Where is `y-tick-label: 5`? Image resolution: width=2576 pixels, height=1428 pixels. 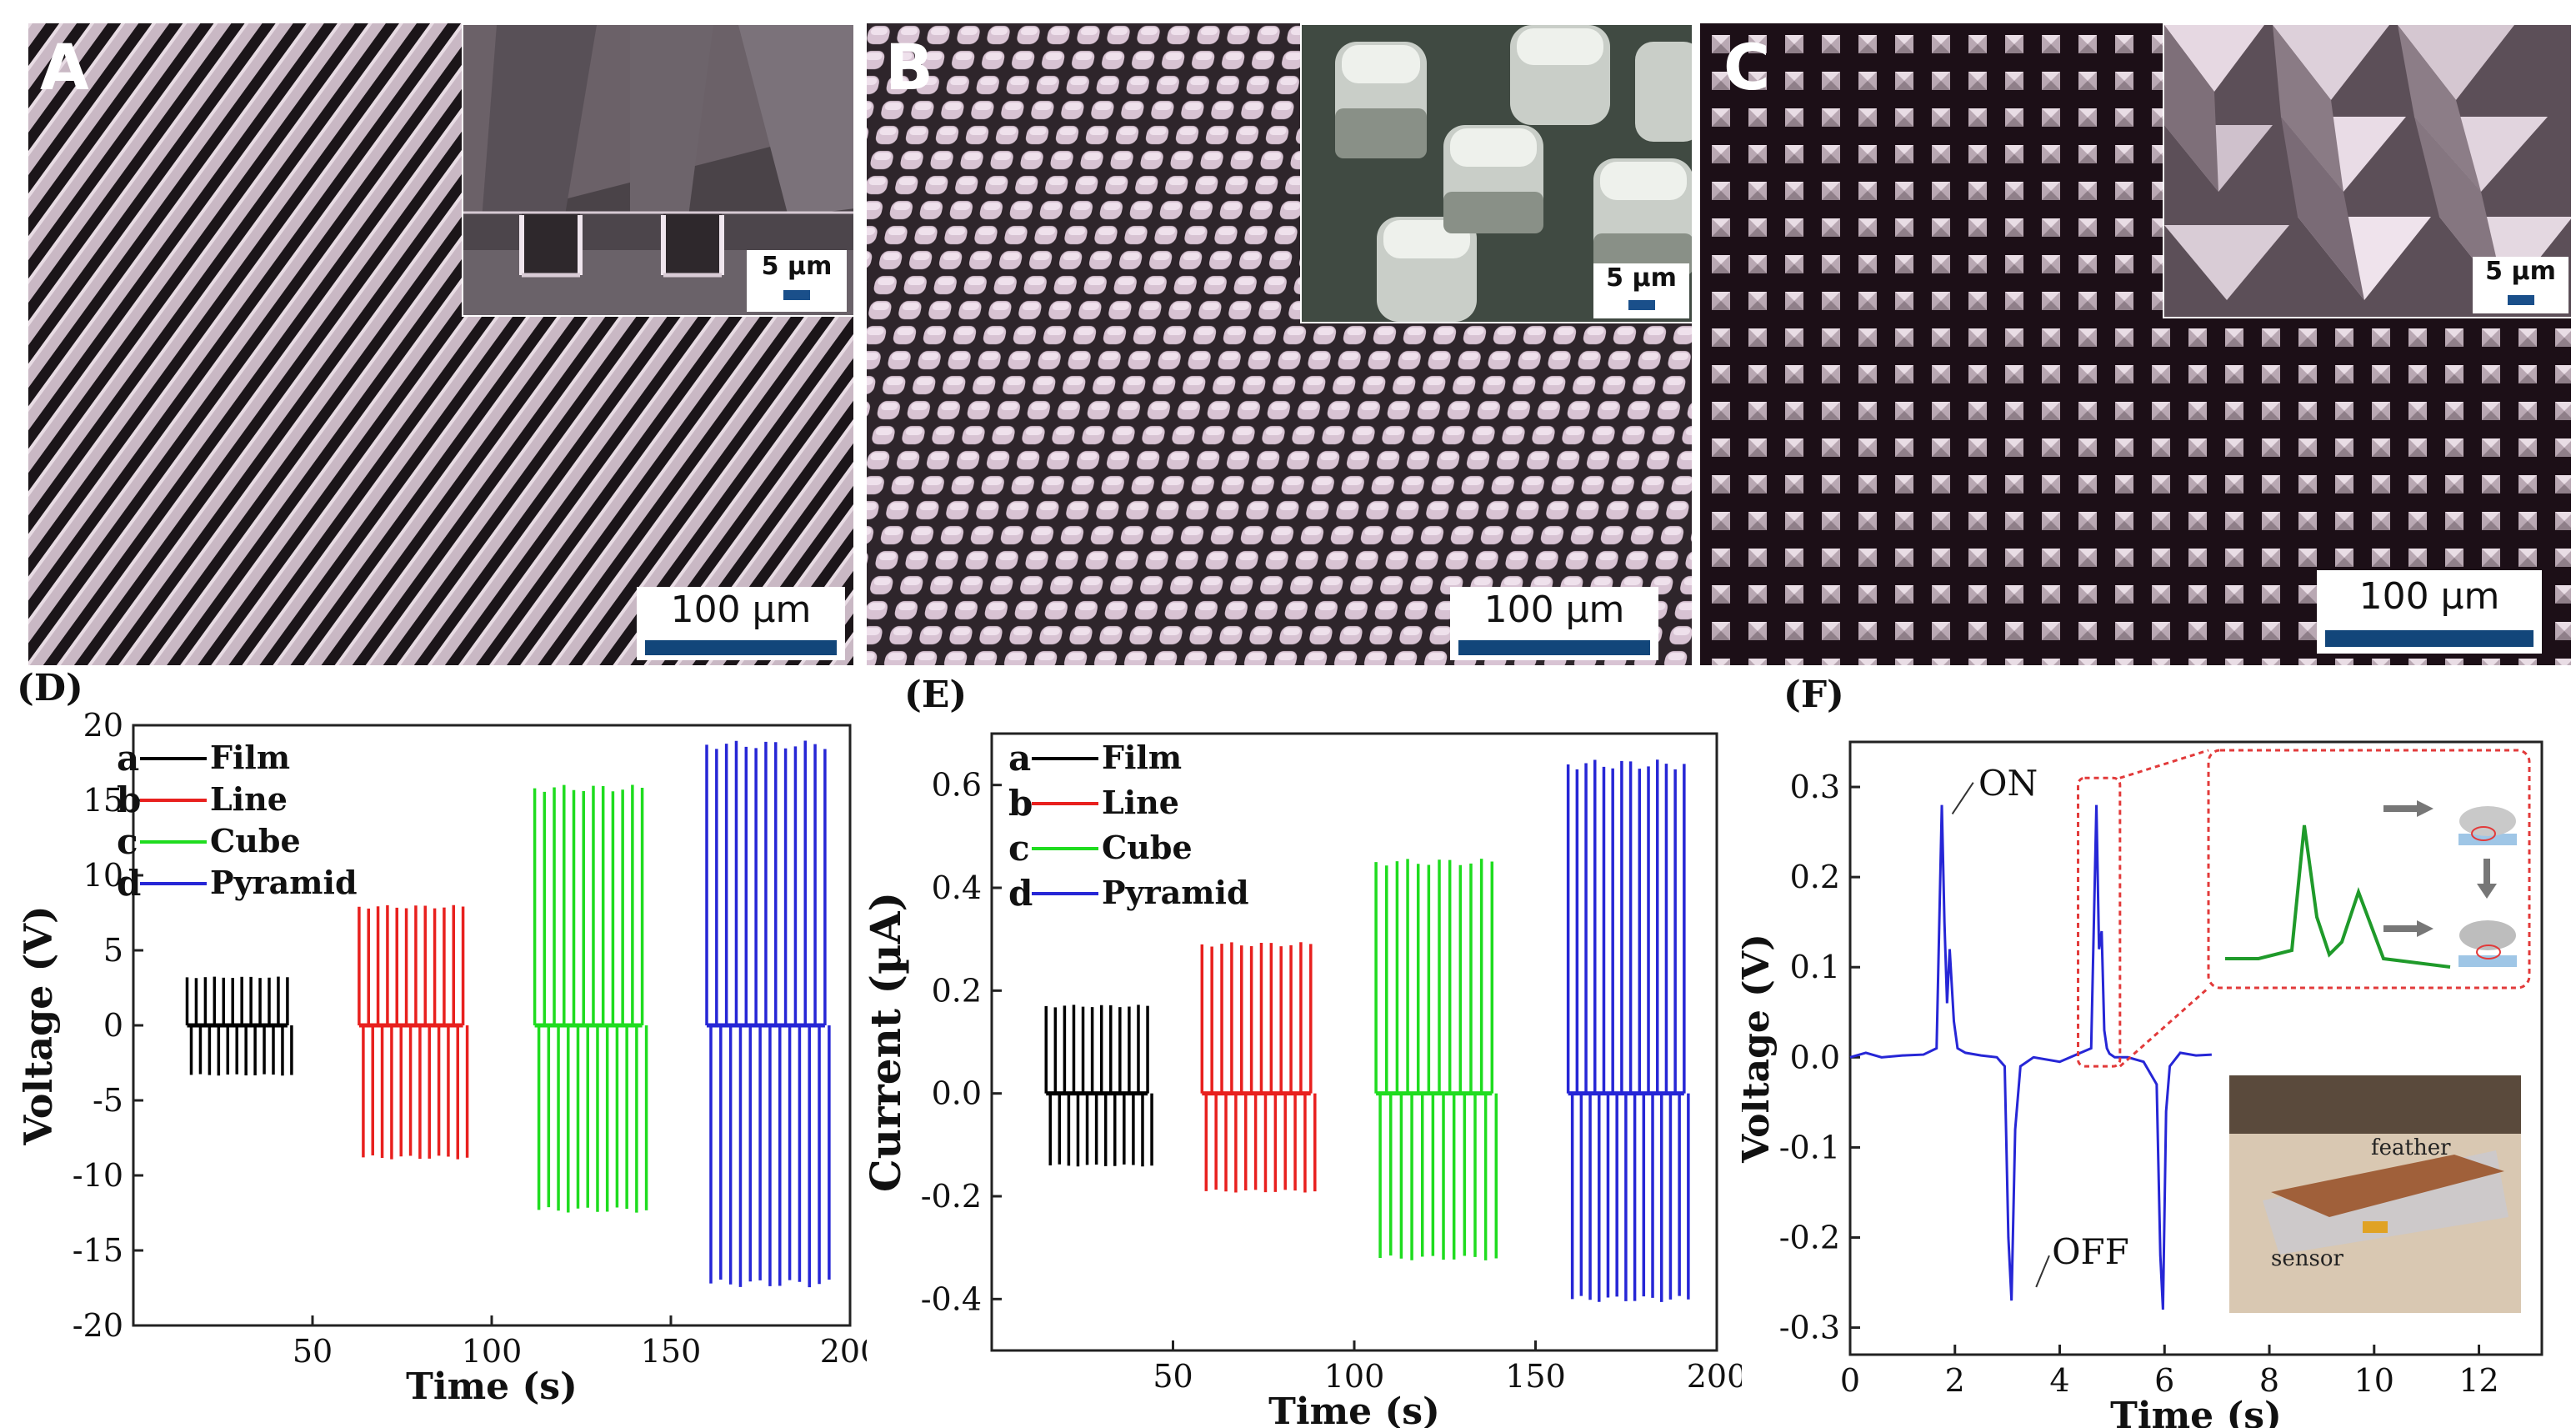
y-tick-label: 5 is located at coordinates (113, 950).